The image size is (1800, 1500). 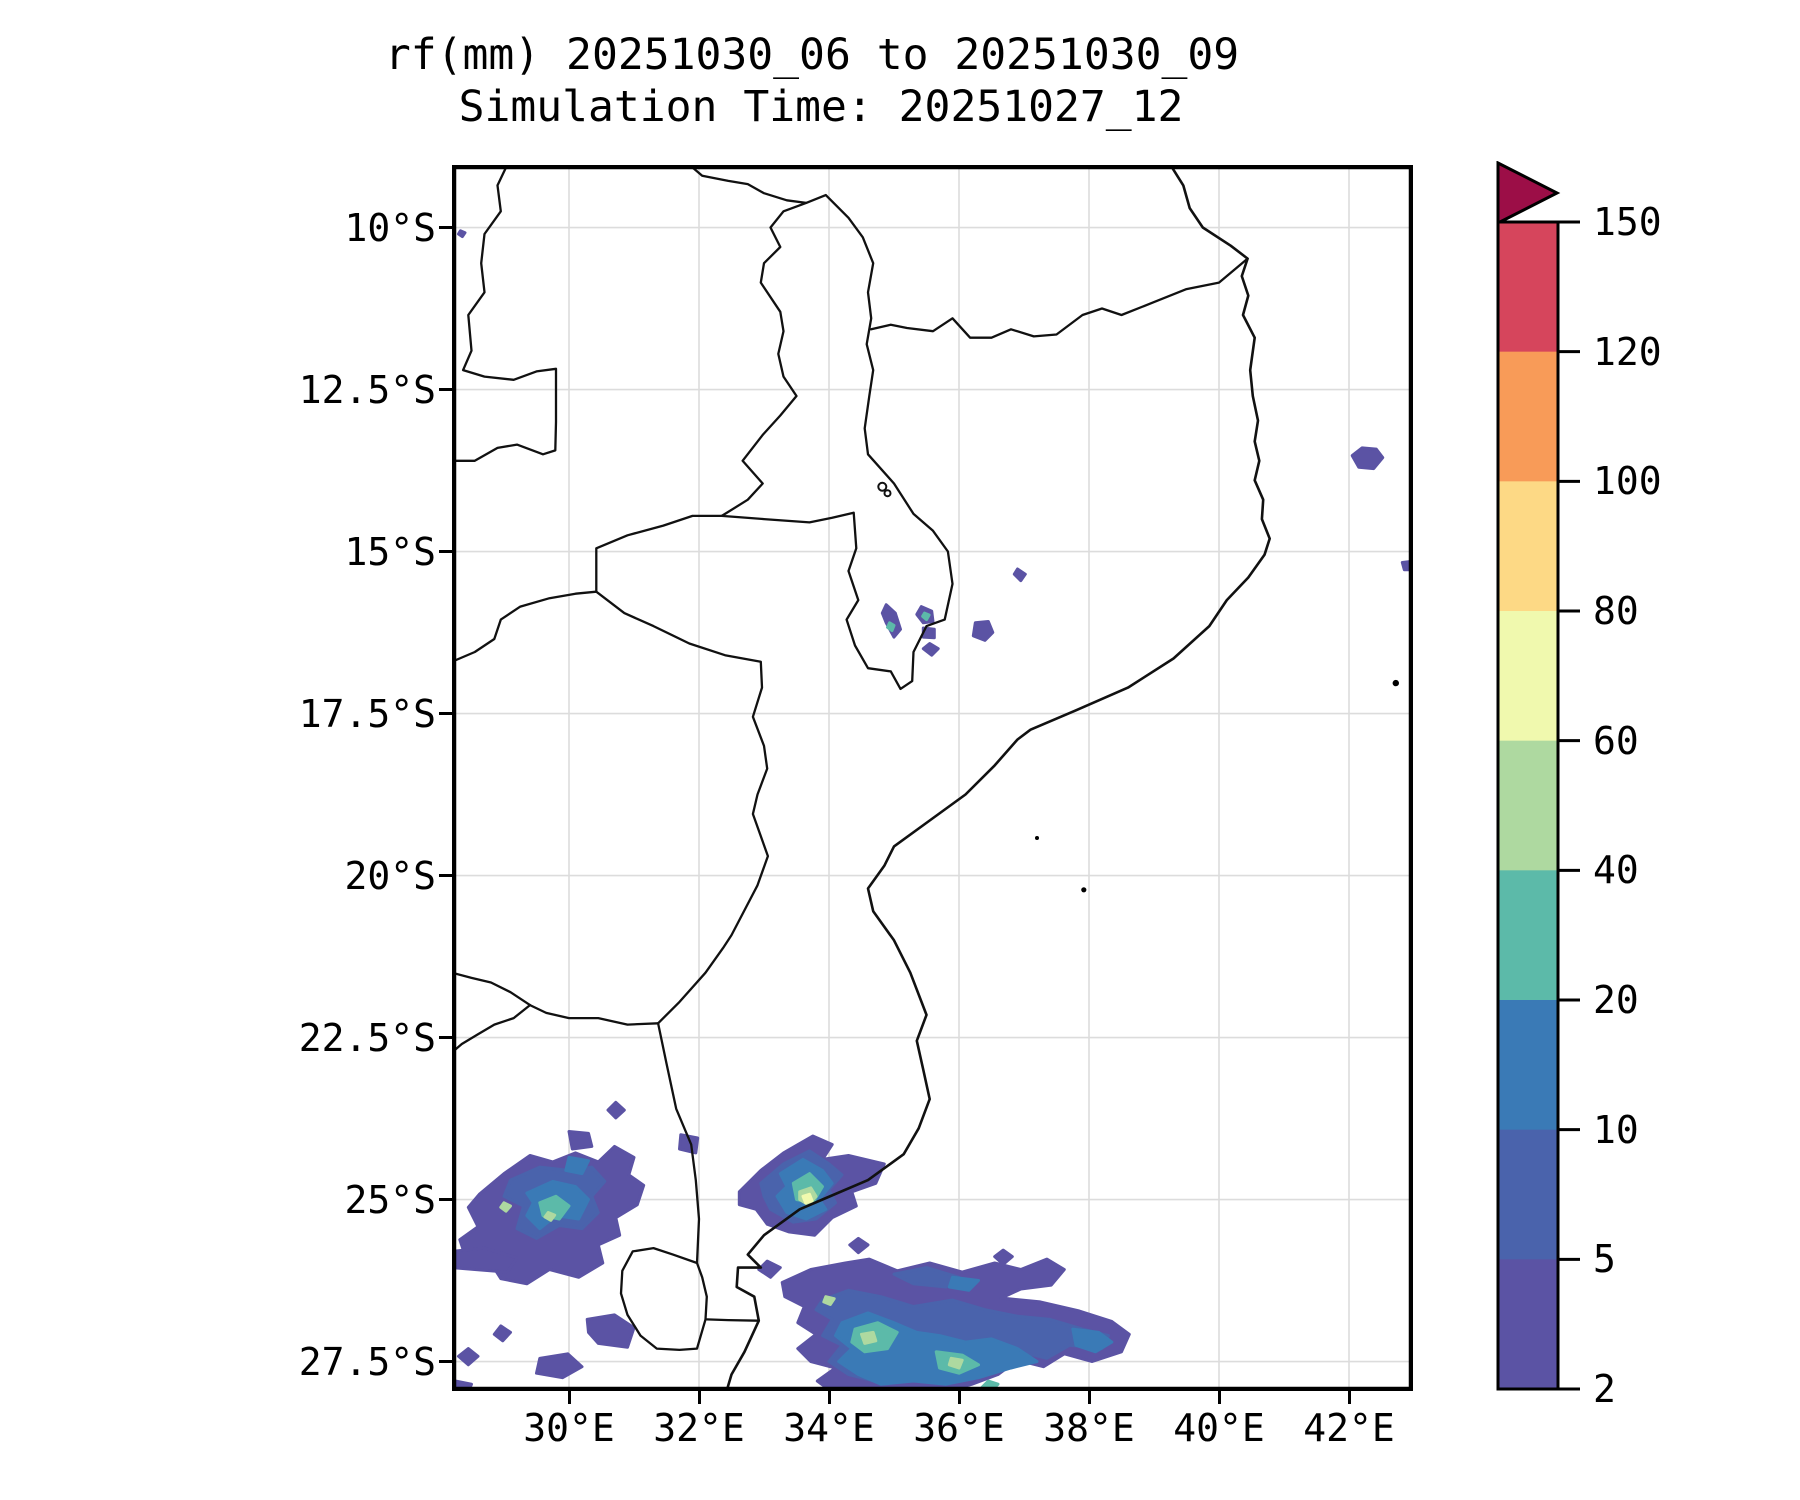 What do you see at coordinates (1089, 1428) in the screenshot?
I see `x-tick-label: 38°E` at bounding box center [1089, 1428].